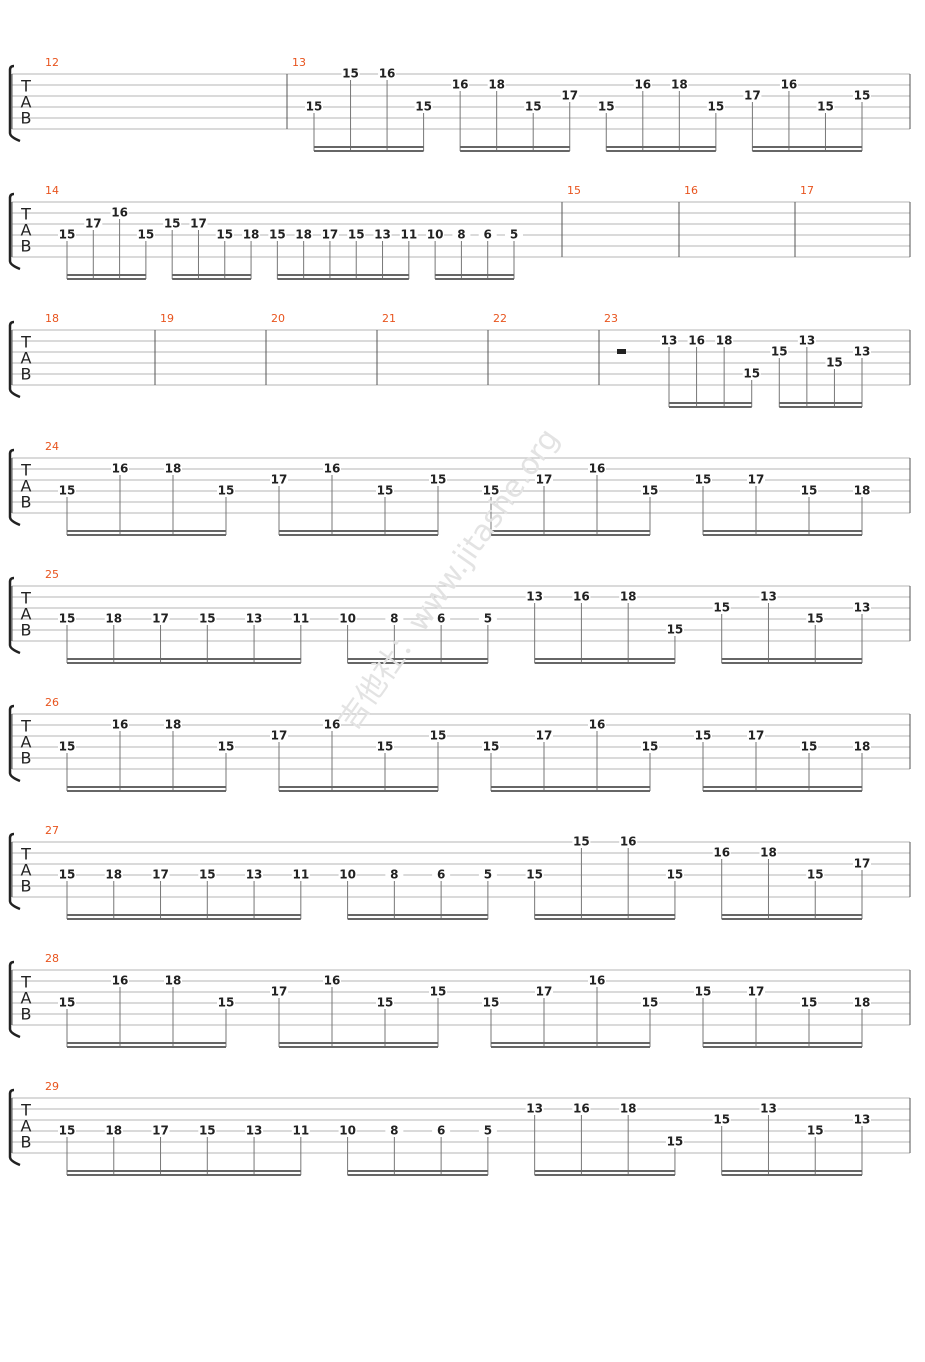  Describe the element at coordinates (389, 318) in the screenshot. I see `measure-number: 21` at that location.